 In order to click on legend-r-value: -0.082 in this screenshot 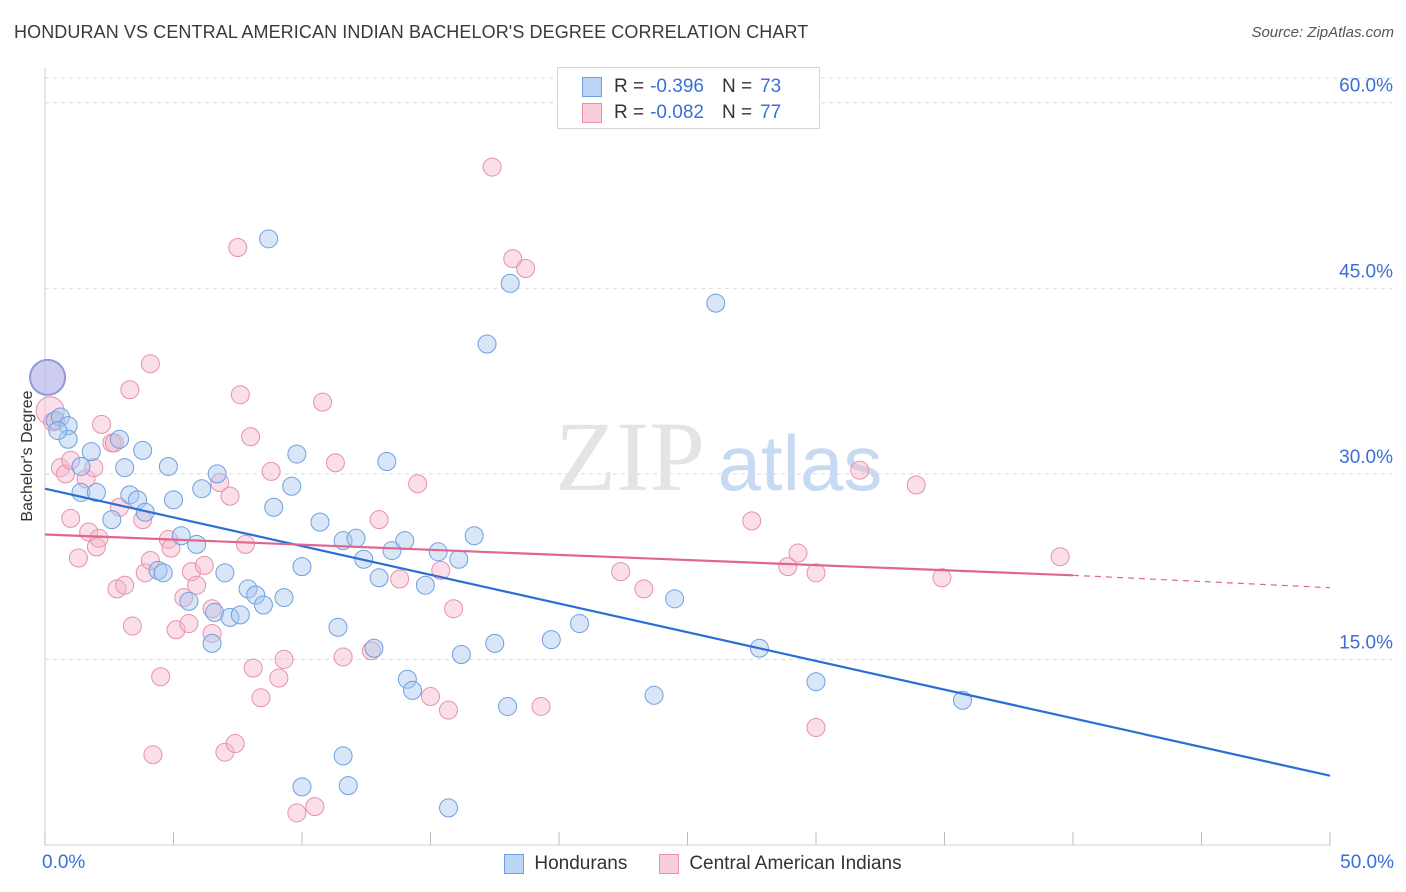, I will do `click(677, 112)`.